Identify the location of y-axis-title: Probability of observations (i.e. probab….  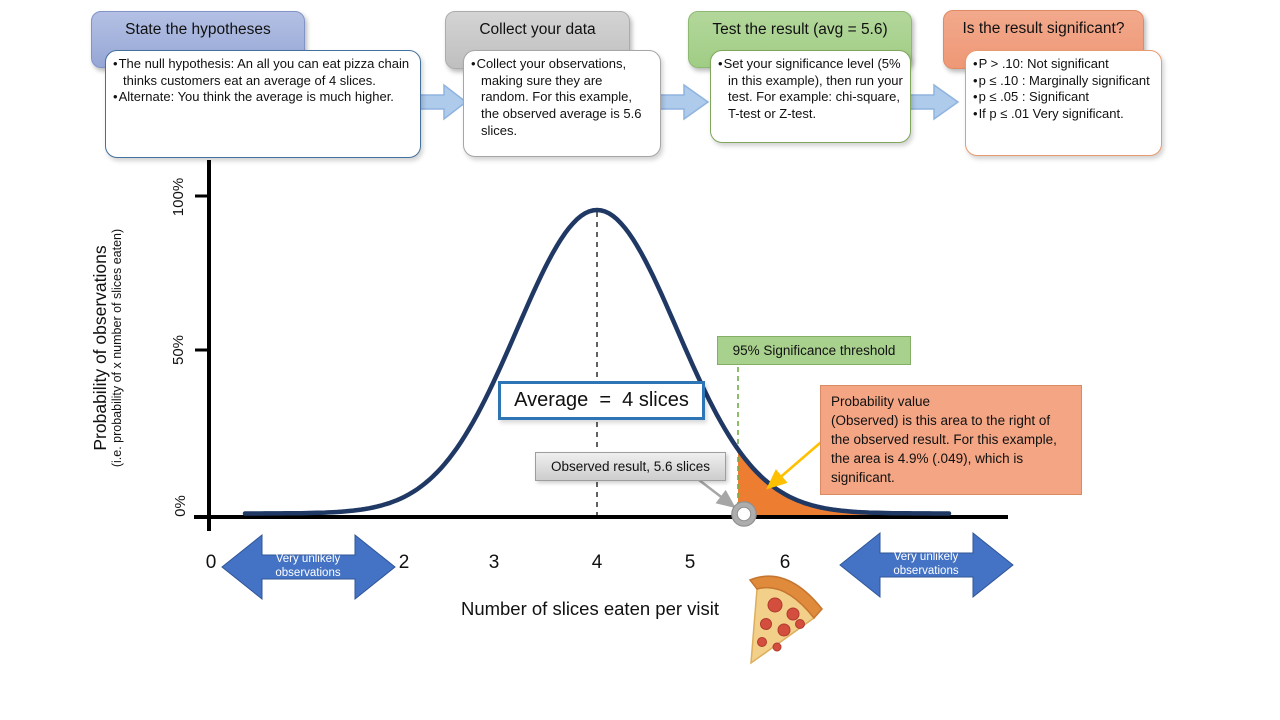
(118, 348).